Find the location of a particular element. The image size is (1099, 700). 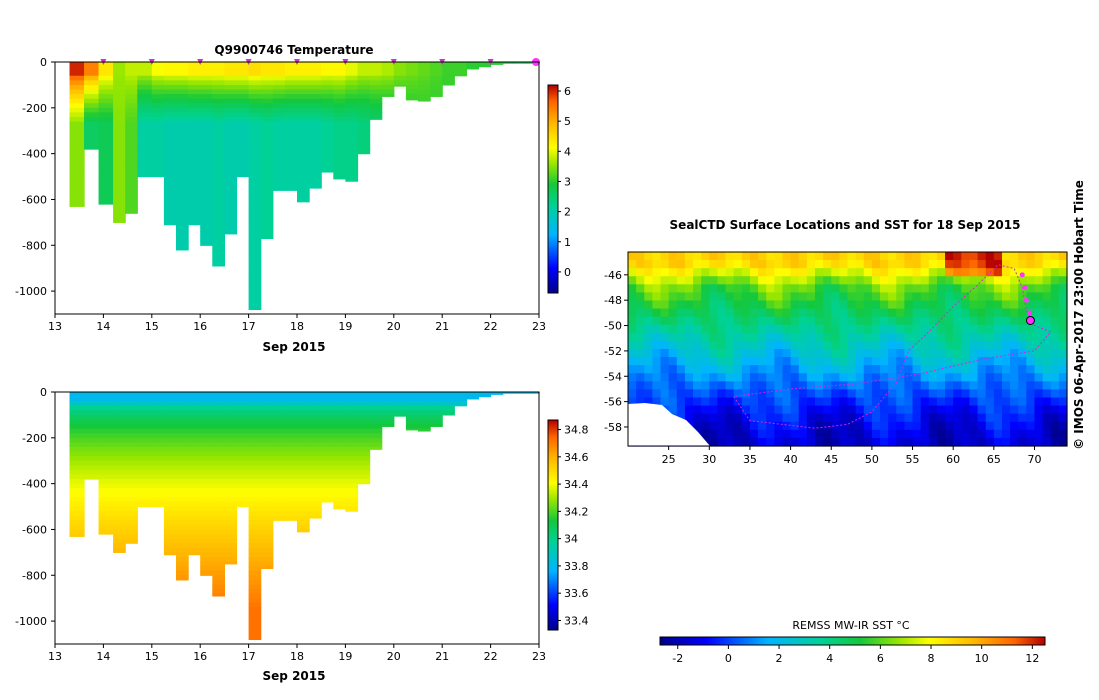

x-tick-label: 14 is located at coordinates (103, 656).